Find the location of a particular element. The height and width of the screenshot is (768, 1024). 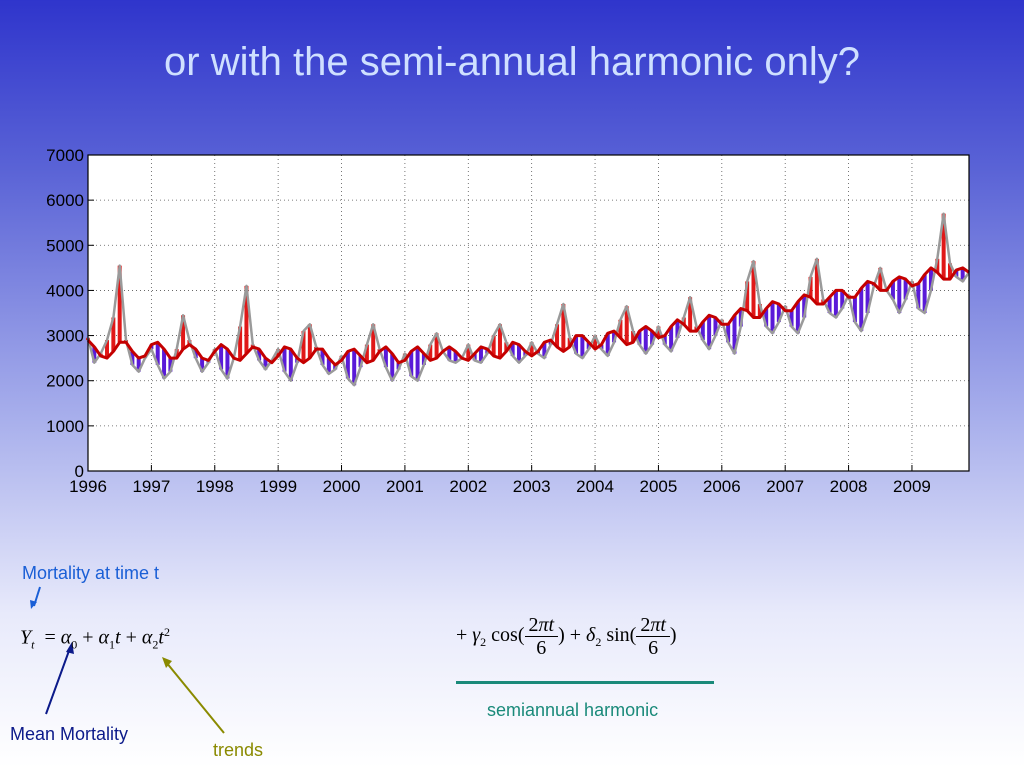

y-tick-label: 6000 is located at coordinates (65, 200).